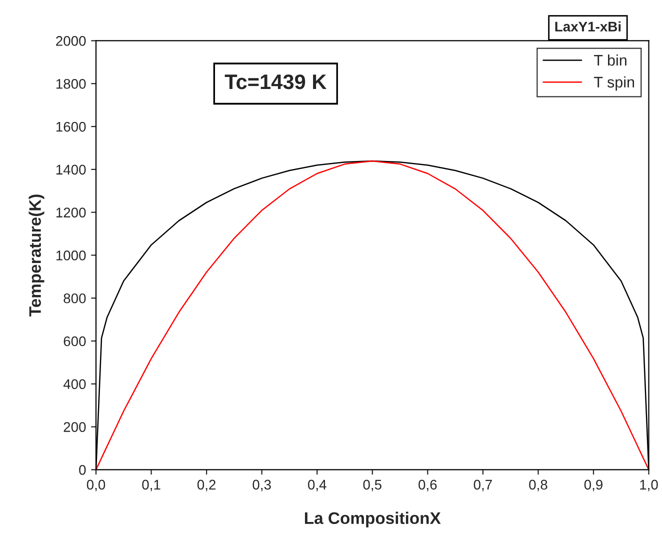 The image size is (662, 543). Describe the element at coordinates (317, 486) in the screenshot. I see `x-tick-label: 0,4` at that location.